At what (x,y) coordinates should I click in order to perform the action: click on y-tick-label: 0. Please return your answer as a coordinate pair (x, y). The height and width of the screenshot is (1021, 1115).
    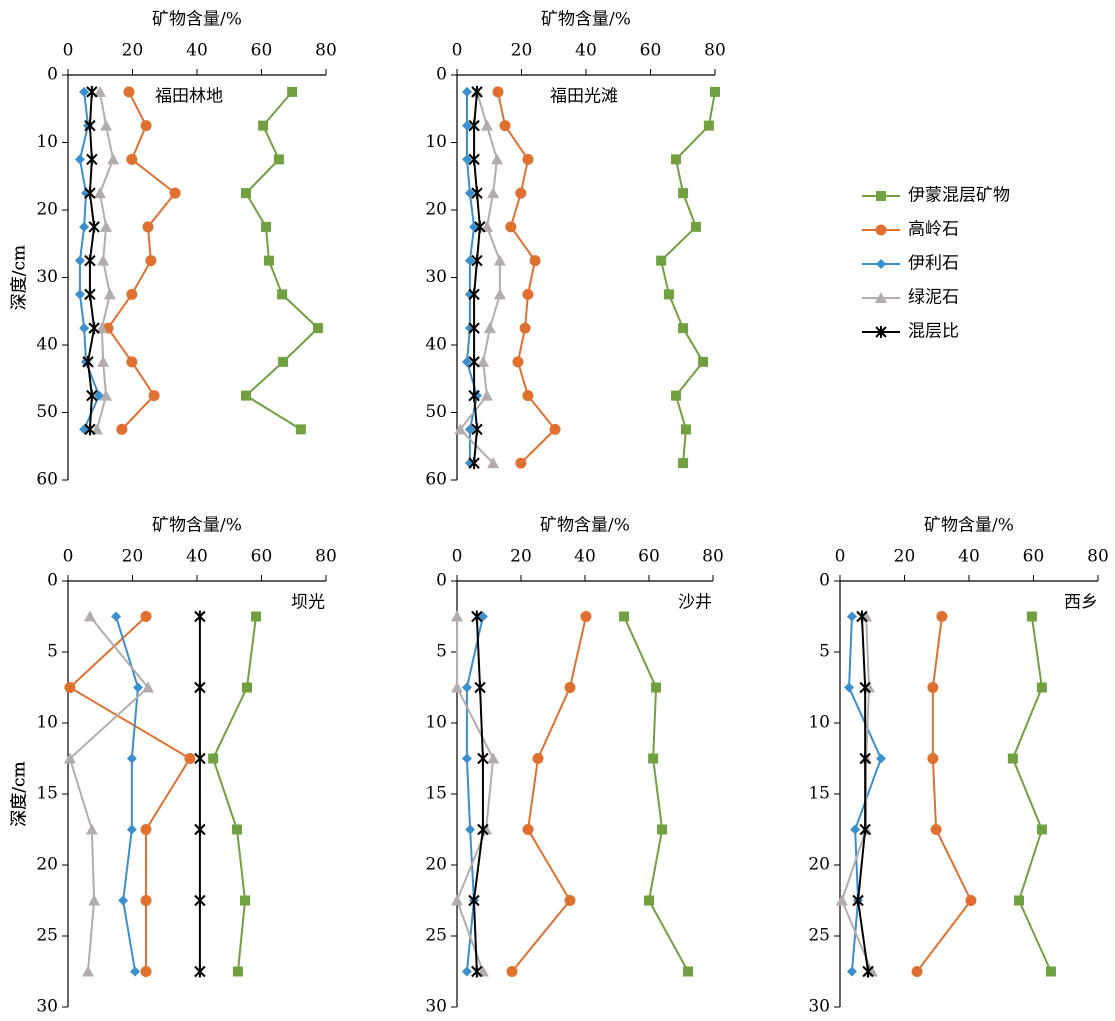
    Looking at the image, I should click on (441, 75).